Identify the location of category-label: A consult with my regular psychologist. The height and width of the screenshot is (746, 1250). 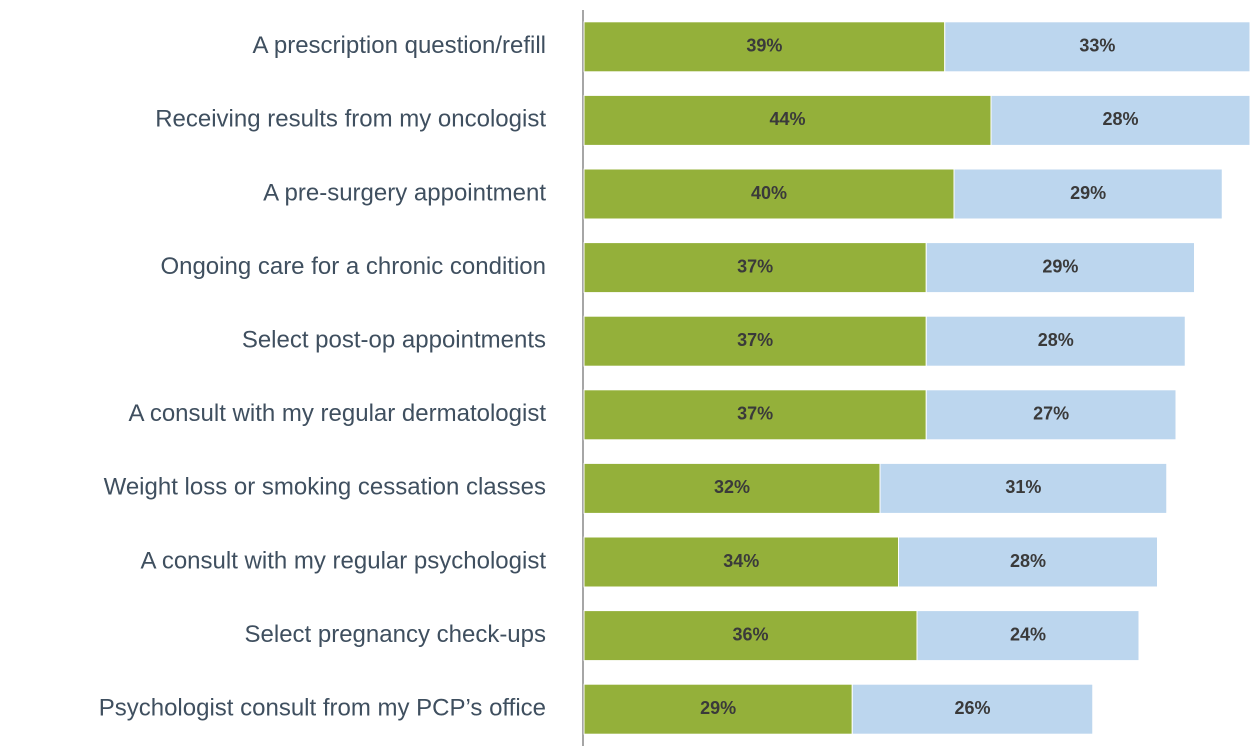
(343, 560).